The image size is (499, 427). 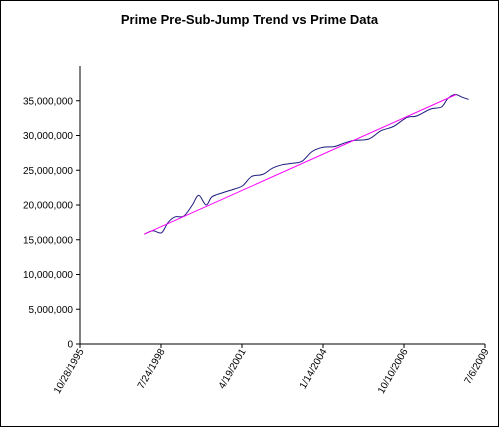 I want to click on y-tick-label: 20,000,000, so click(x=48, y=206).